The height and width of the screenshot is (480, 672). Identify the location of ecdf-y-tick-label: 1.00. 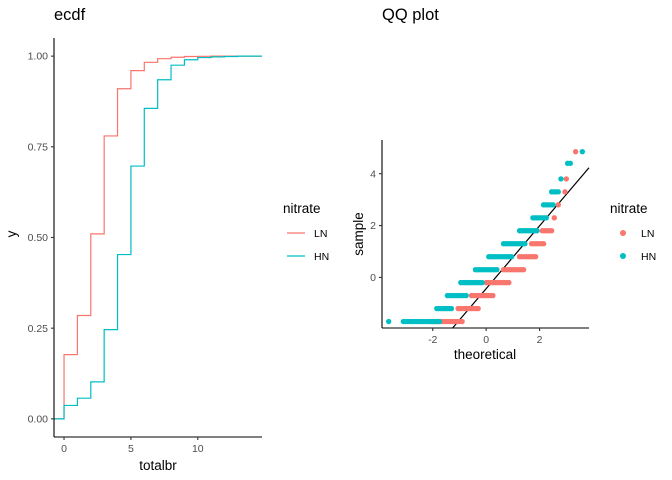
(38, 57).